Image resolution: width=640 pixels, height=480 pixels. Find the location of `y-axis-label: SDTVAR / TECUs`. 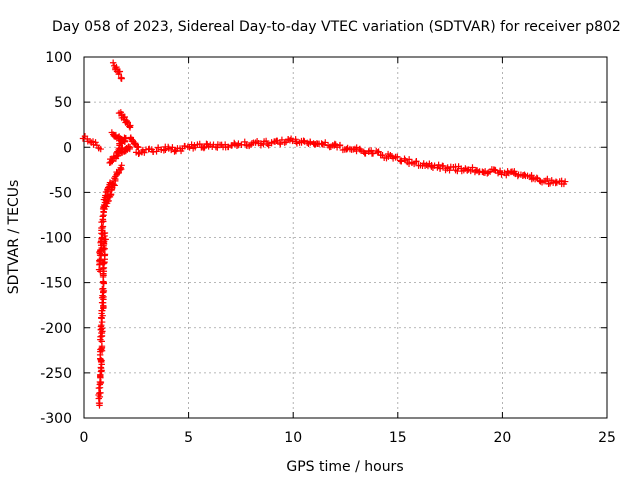

y-axis-label: SDTVAR / TECUs is located at coordinates (14, 237).